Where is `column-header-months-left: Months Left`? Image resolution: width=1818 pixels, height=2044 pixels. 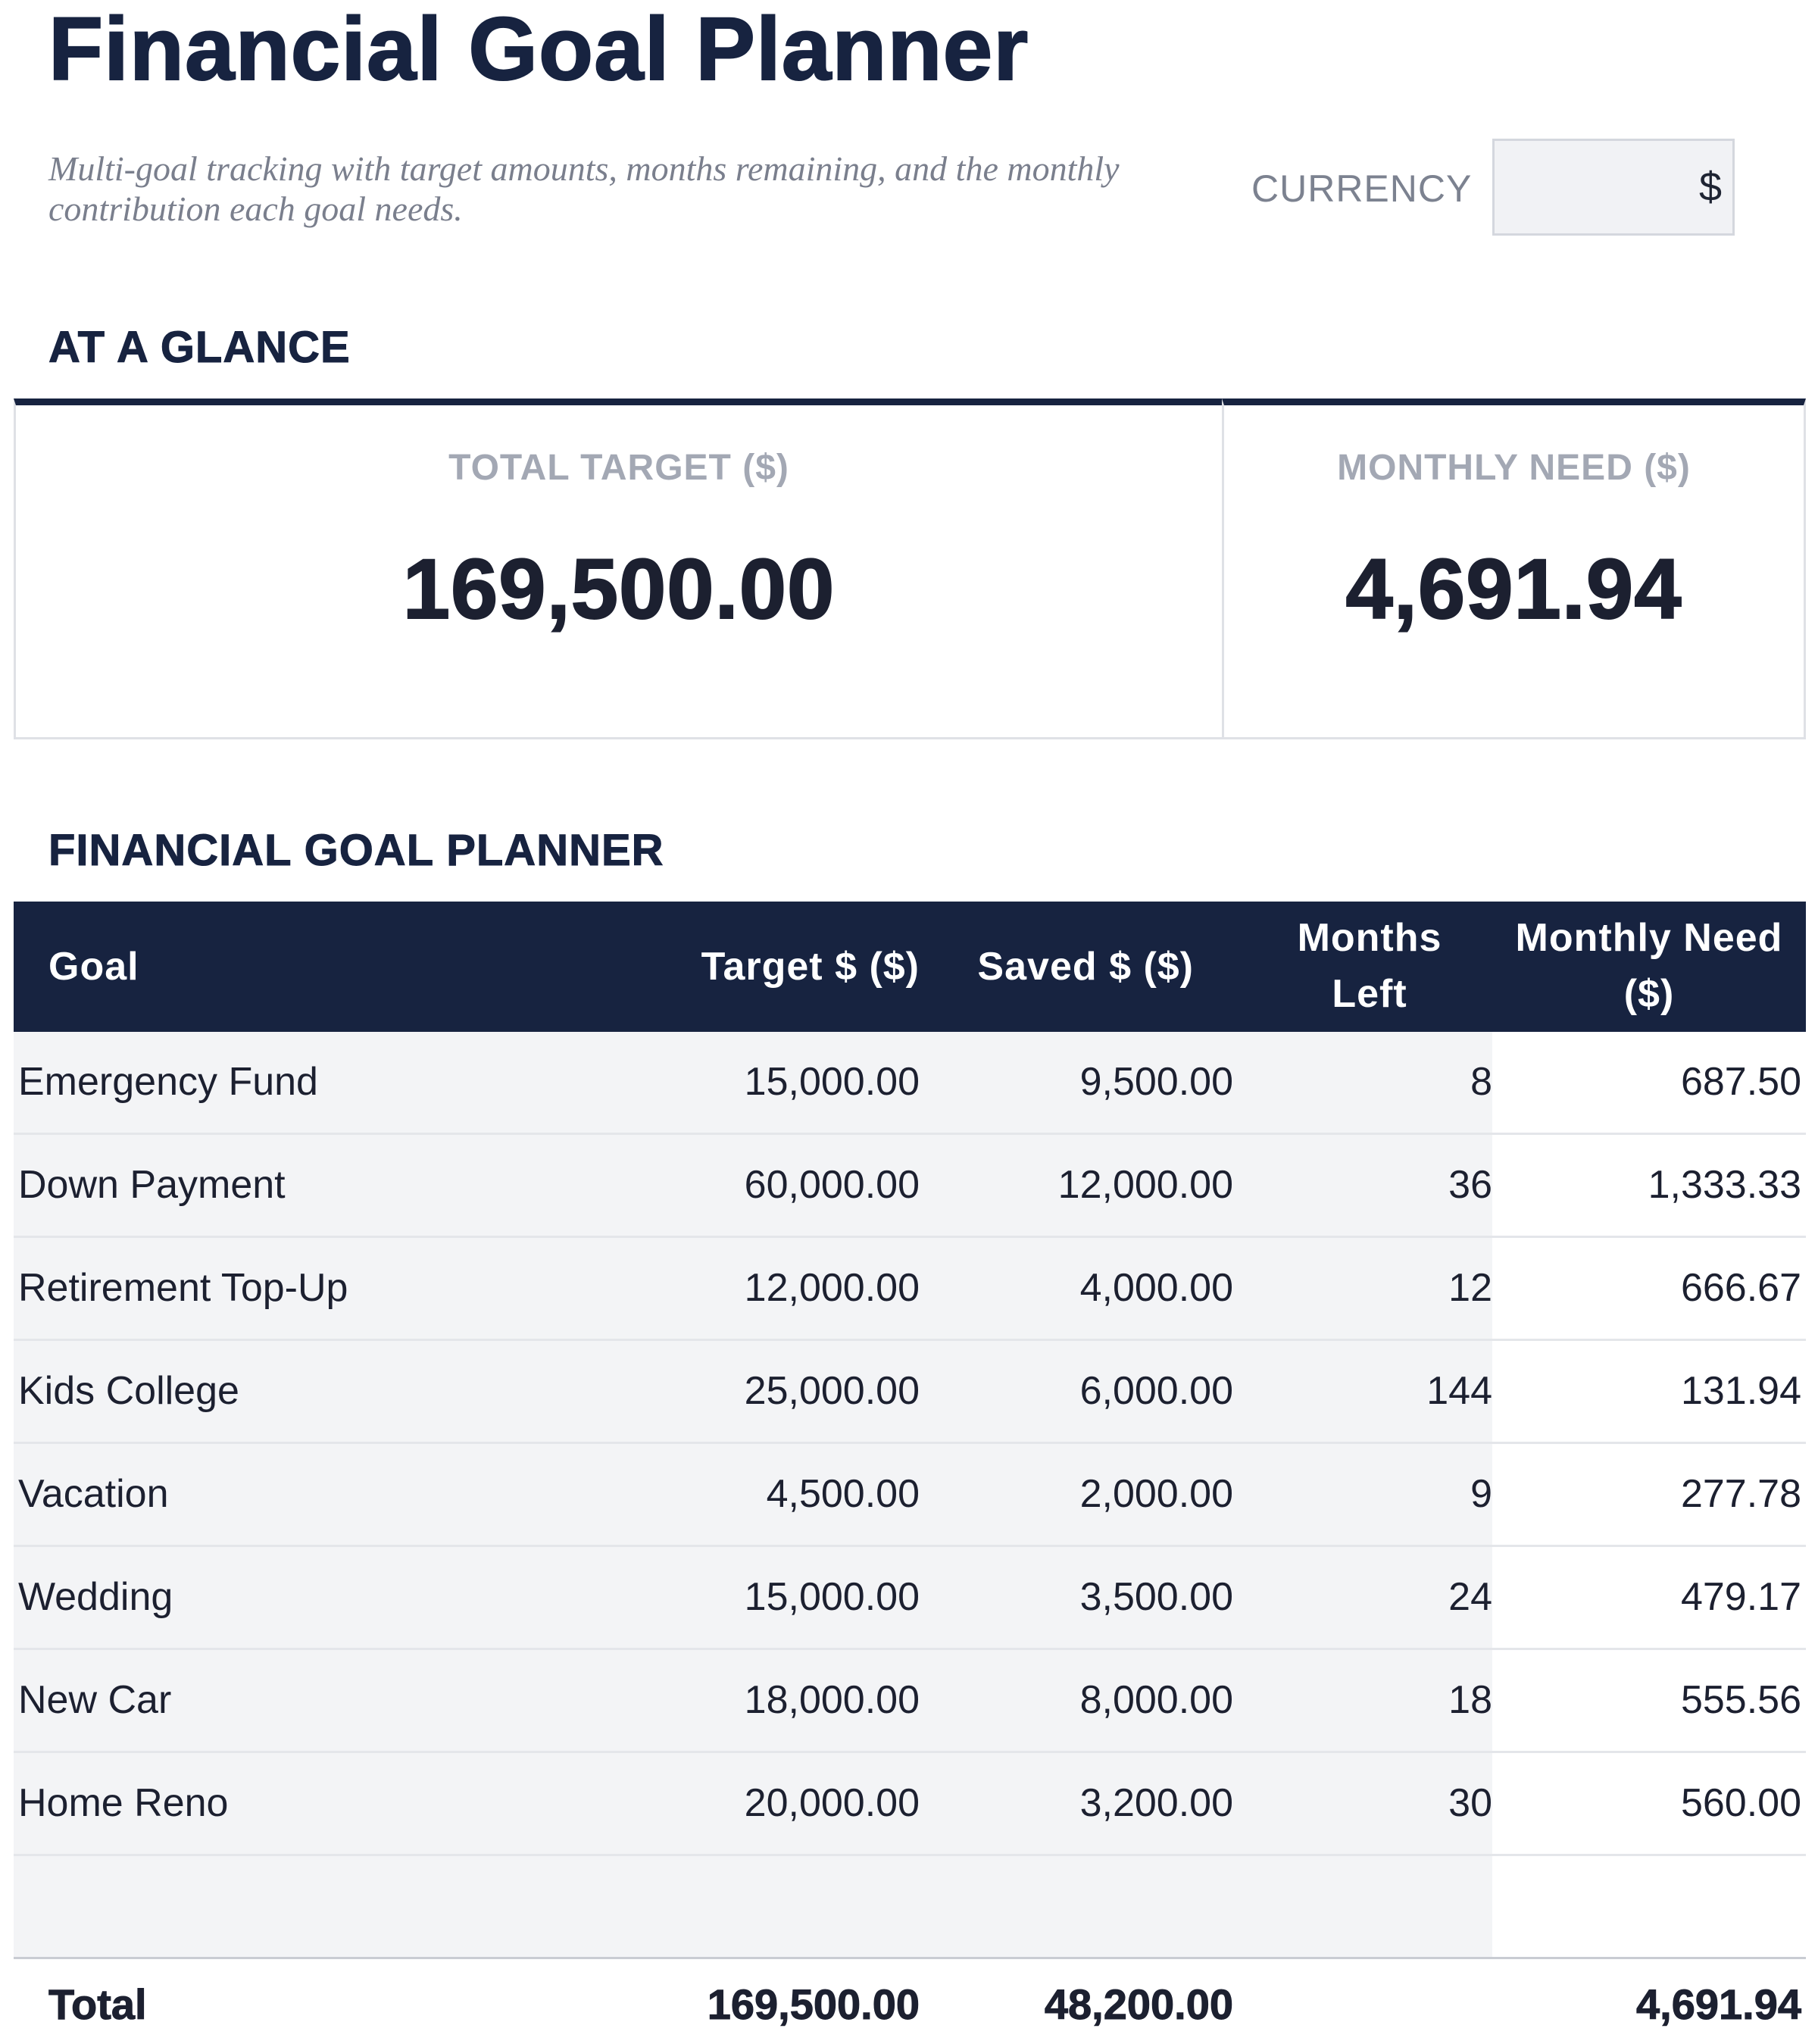
column-header-months-left: Months Left is located at coordinates (1369, 966).